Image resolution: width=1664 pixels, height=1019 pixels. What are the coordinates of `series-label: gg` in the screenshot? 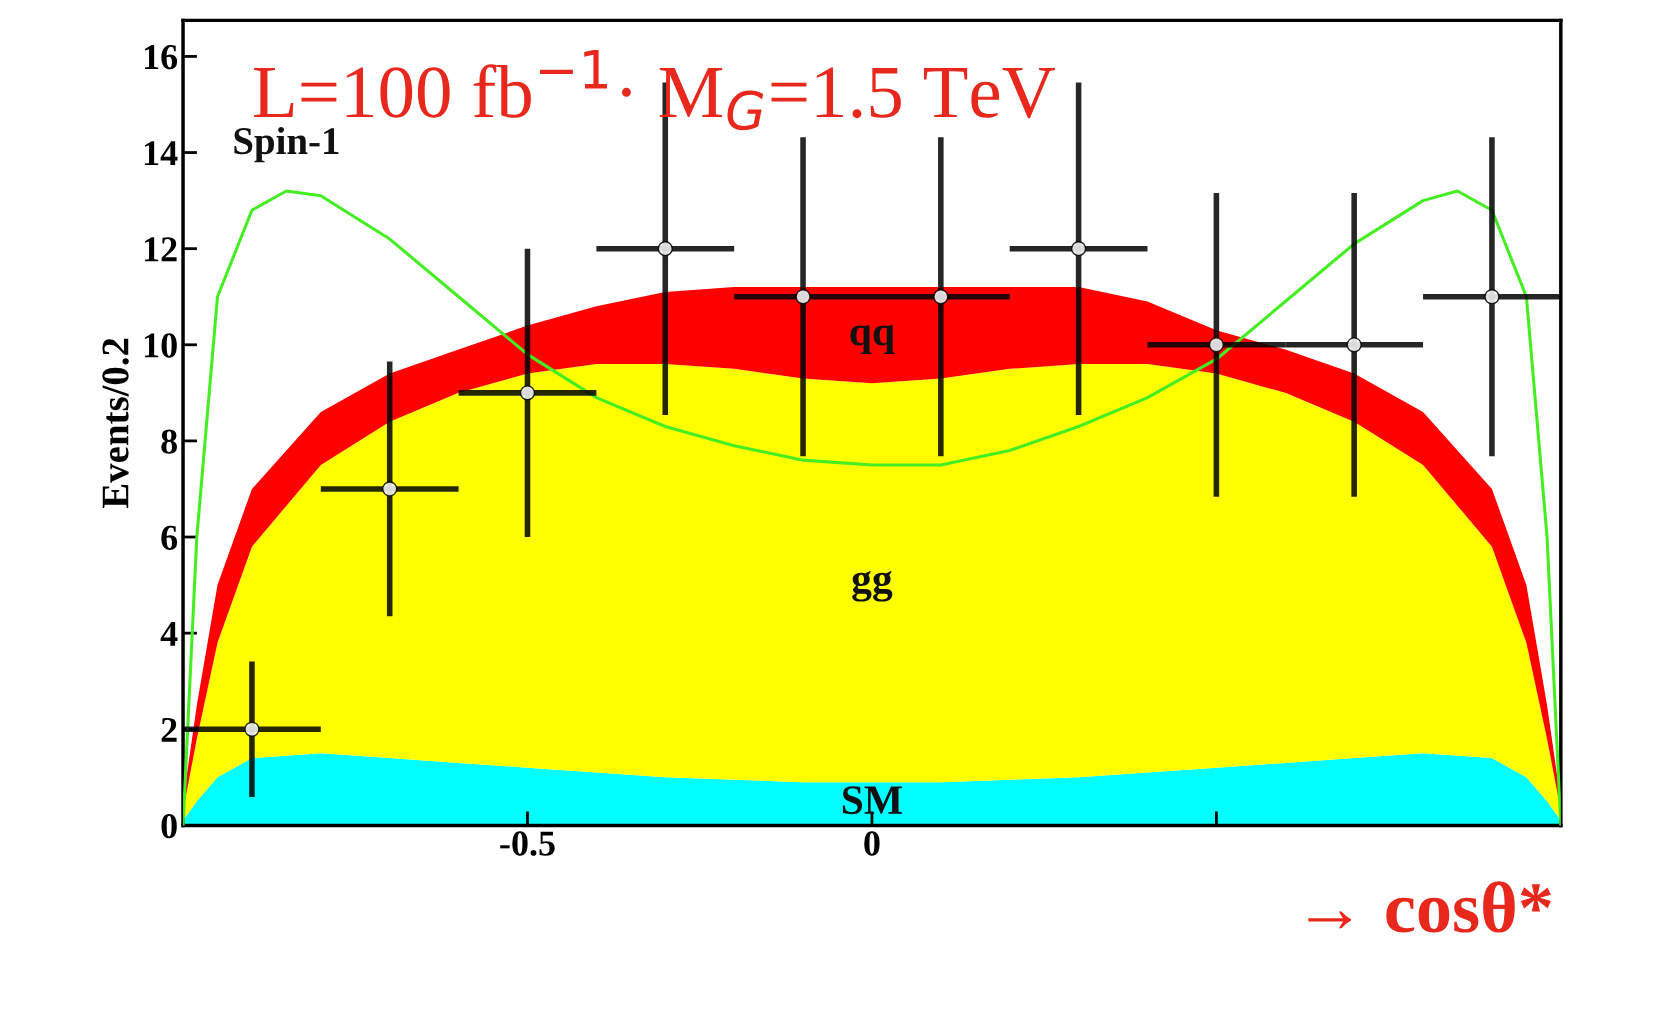 It's located at (872, 586).